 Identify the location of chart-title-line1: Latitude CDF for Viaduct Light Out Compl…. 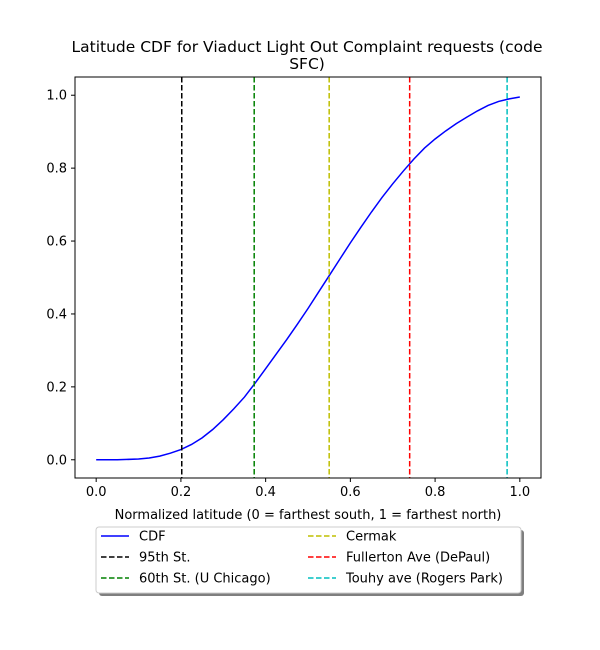
(307, 47).